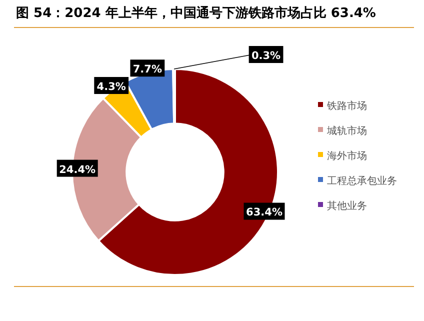 Image resolution: width=424 pixels, height=321 pixels. Describe the element at coordinates (147, 70) in the screenshot. I see `data-label: 7.7%` at that location.